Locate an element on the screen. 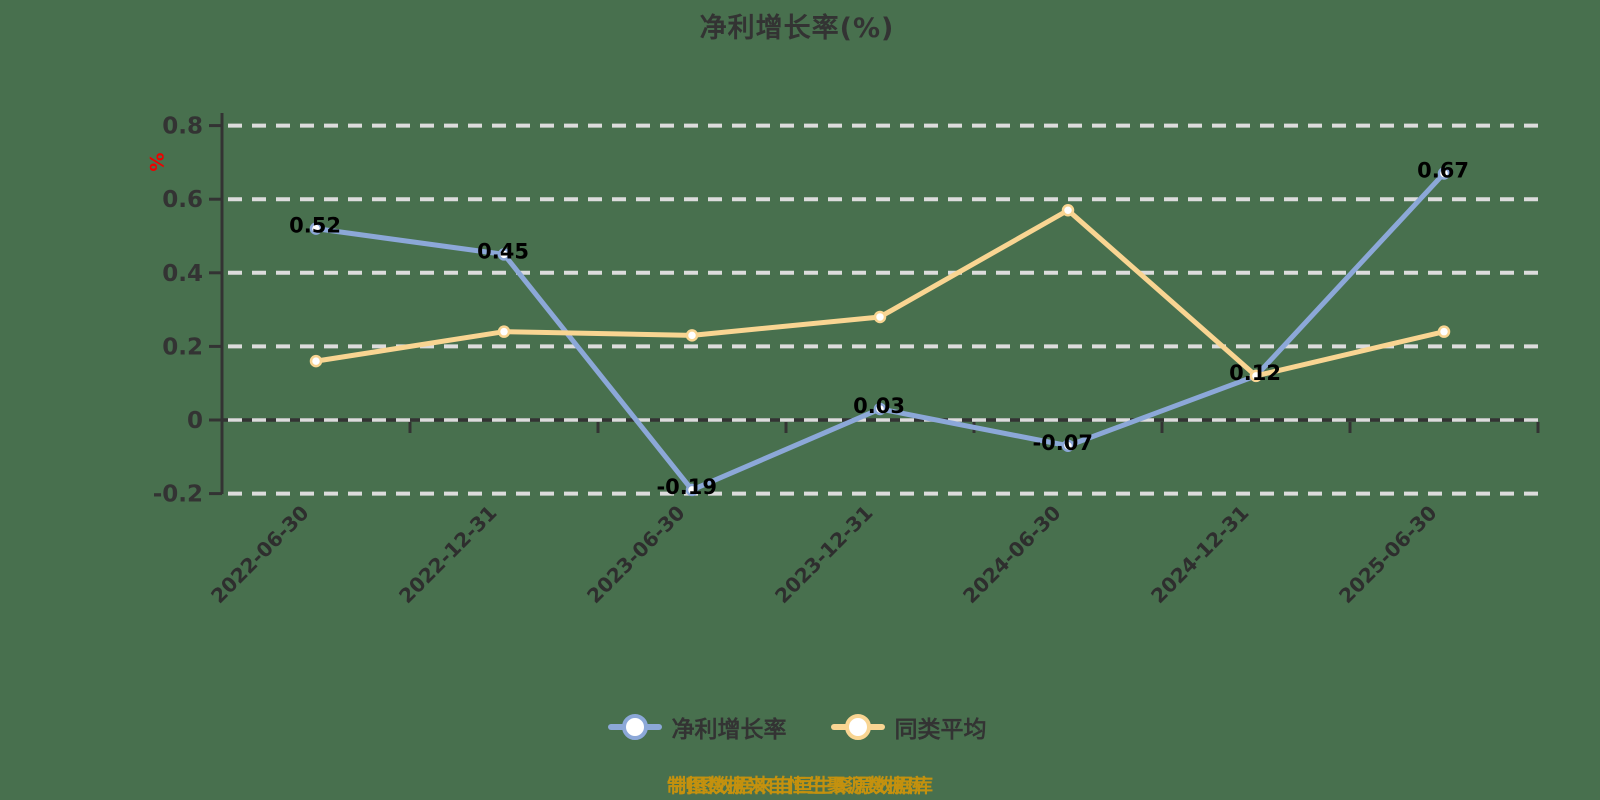  legend: 净利增长率 同类平均 is located at coordinates (797, 727).